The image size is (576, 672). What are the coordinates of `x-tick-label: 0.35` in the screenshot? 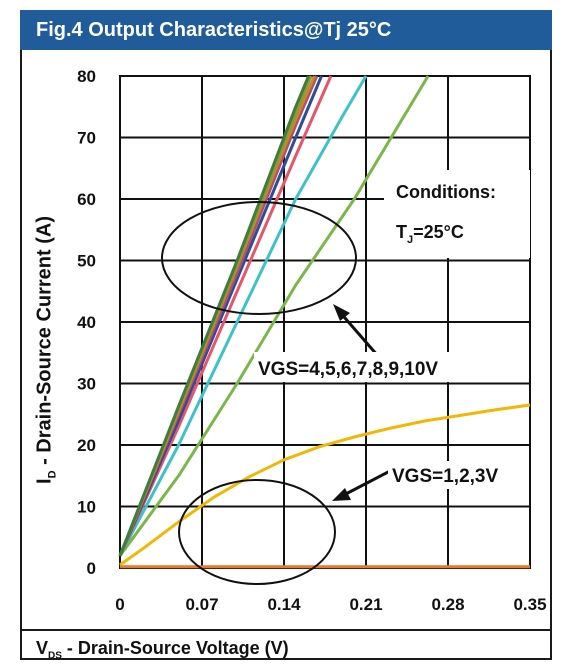 It's located at (529, 604).